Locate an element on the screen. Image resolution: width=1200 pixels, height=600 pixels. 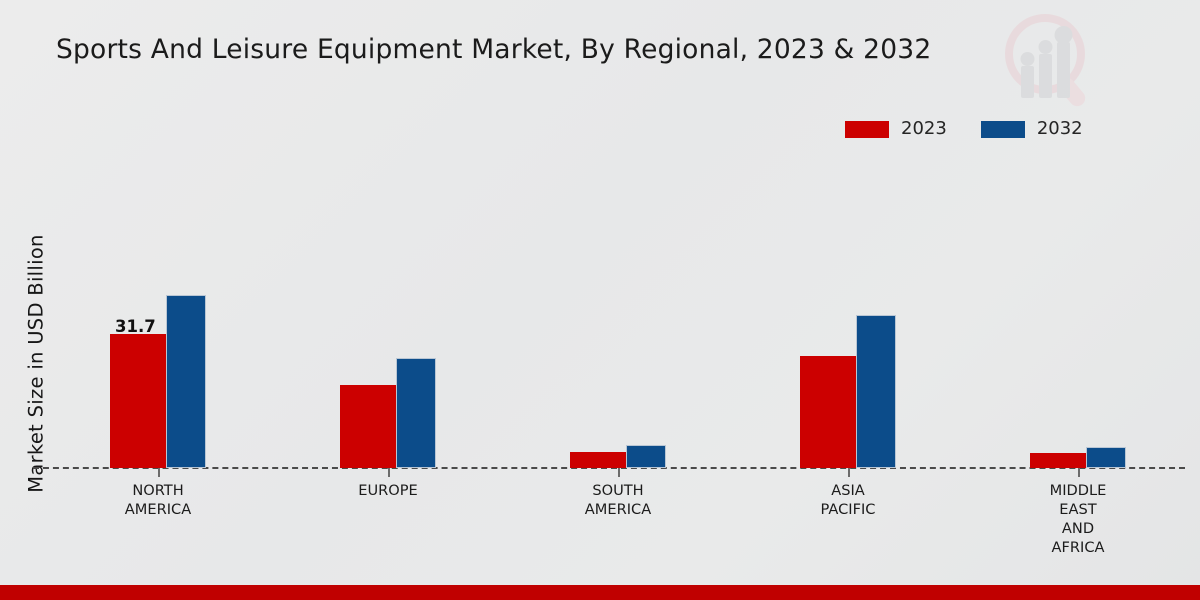
bar-group-north-america is located at coordinates (158, 318).